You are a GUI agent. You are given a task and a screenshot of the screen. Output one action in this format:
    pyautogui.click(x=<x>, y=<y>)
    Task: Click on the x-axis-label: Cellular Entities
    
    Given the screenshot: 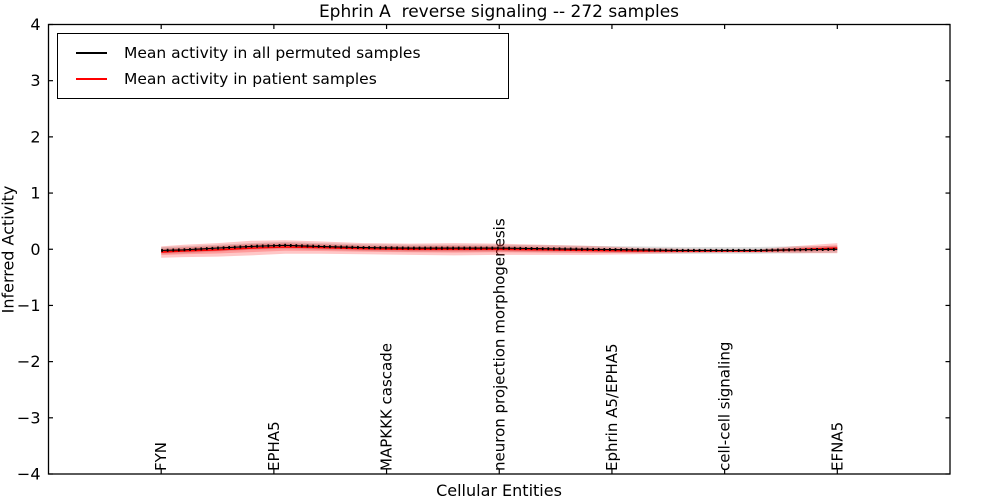 What is the action you would take?
    pyautogui.click(x=499, y=490)
    